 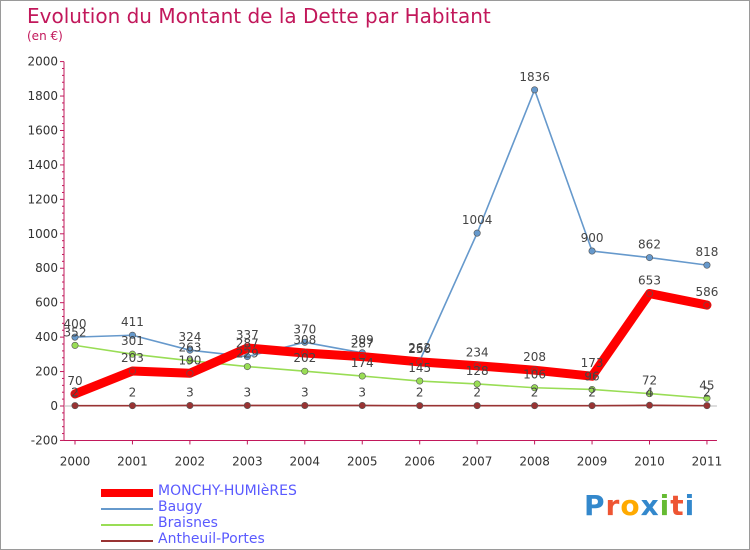 I want to click on x-tick-label: 2007, so click(x=477, y=461).